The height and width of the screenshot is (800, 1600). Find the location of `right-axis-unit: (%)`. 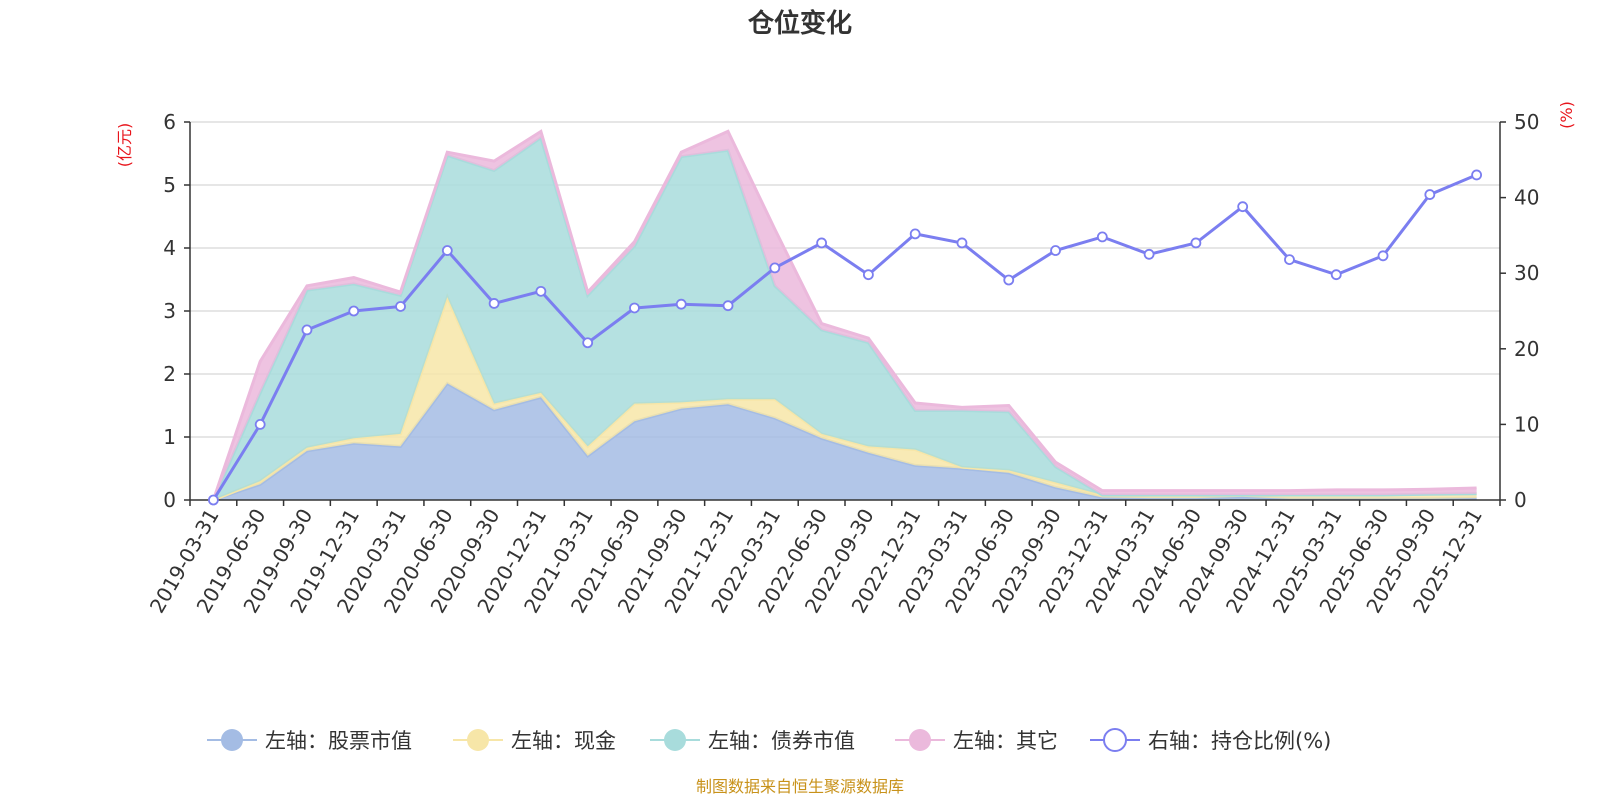

right-axis-unit: (%) is located at coordinates (1566, 115).